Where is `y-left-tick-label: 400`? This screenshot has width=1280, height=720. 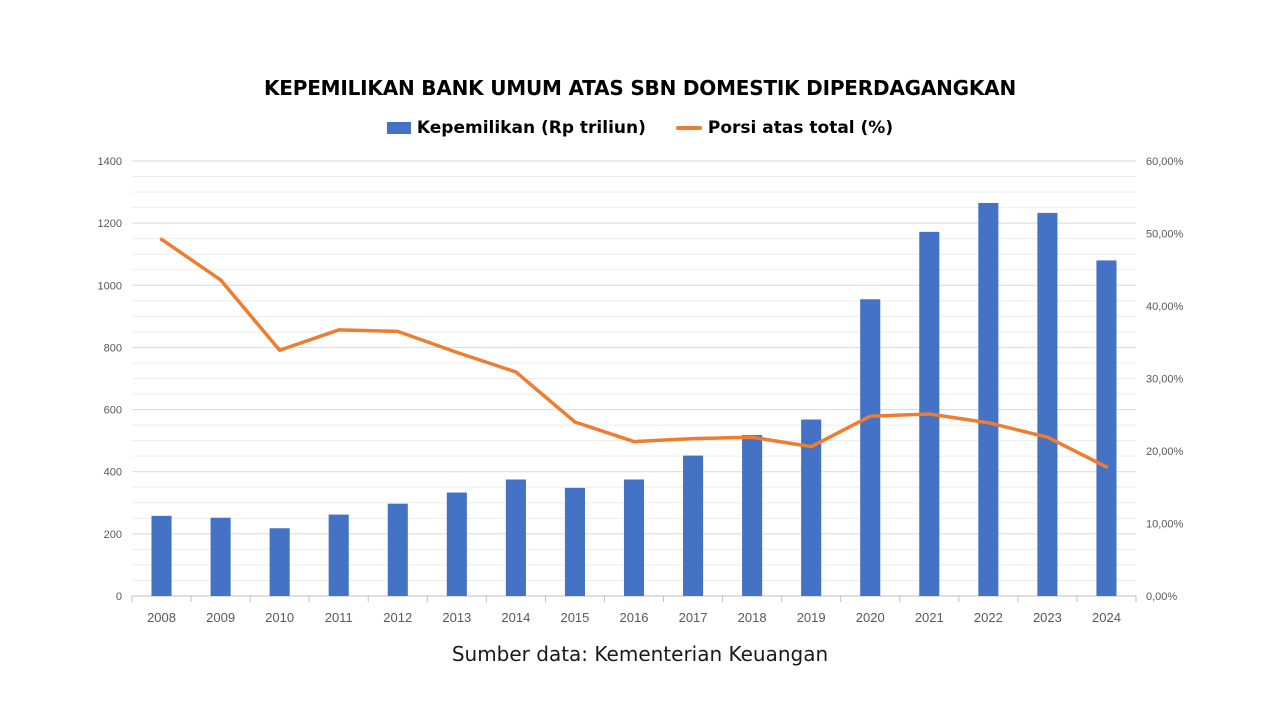 y-left-tick-label: 400 is located at coordinates (113, 473).